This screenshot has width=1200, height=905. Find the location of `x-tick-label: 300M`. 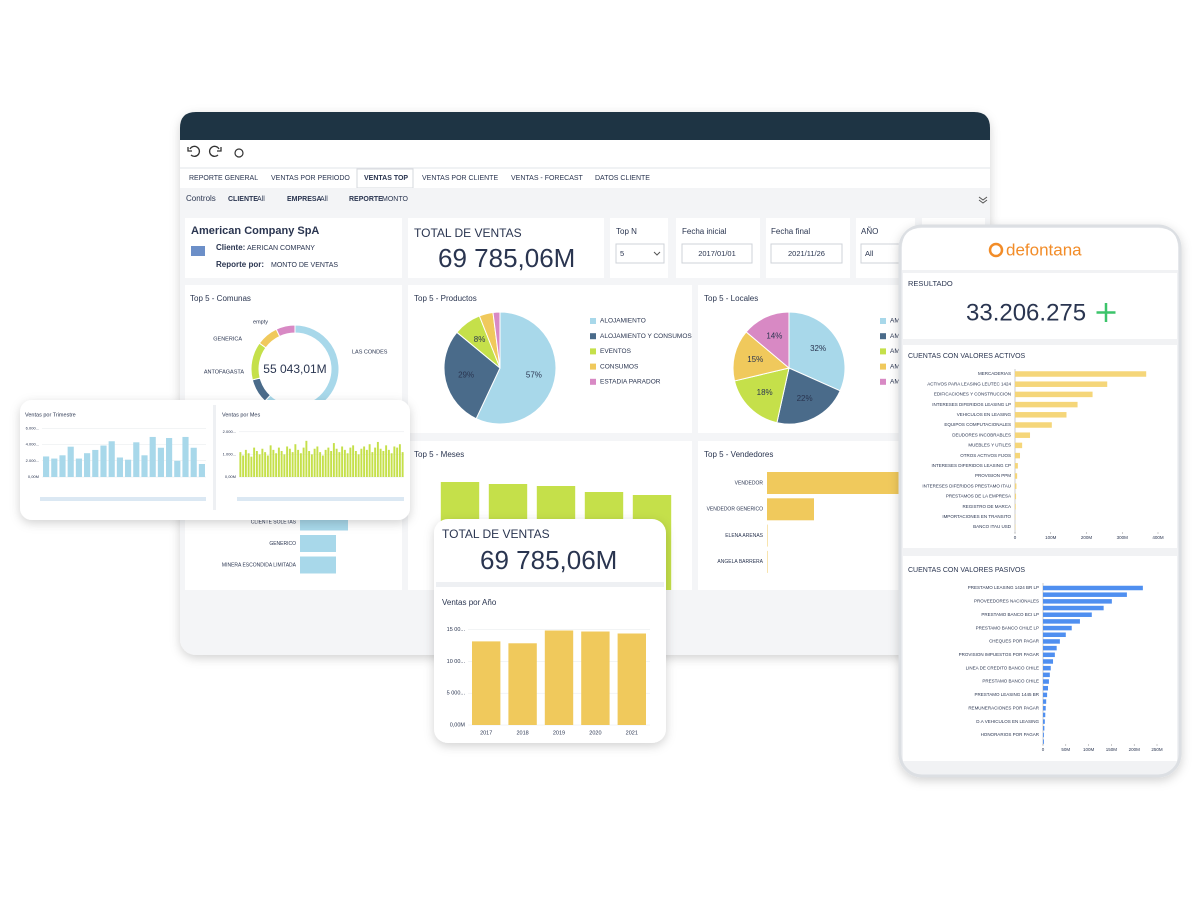

x-tick-label: 300M is located at coordinates (1123, 537).